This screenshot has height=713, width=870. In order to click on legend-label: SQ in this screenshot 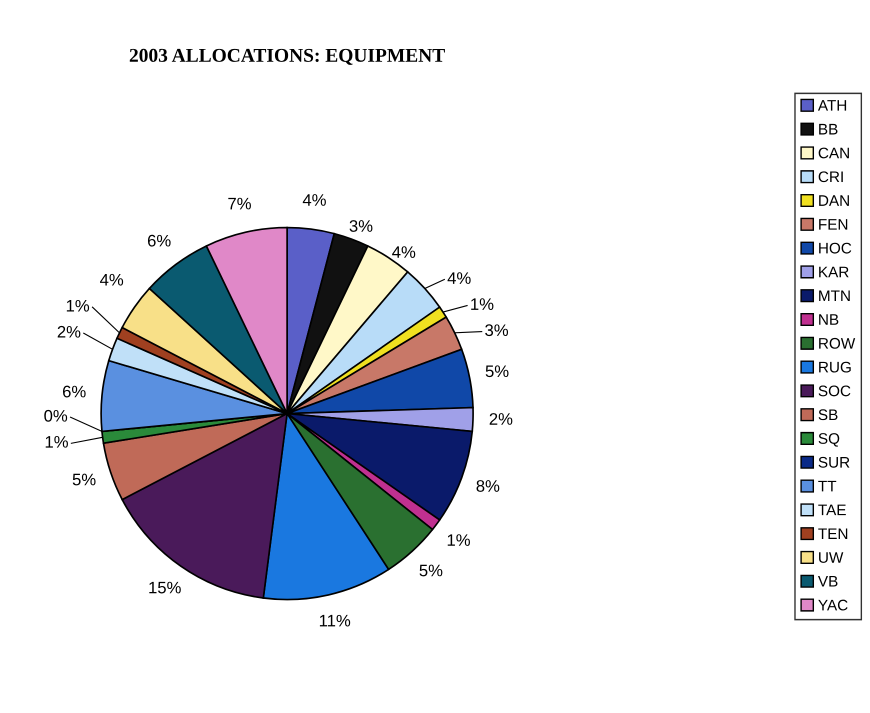, I will do `click(829, 440)`.